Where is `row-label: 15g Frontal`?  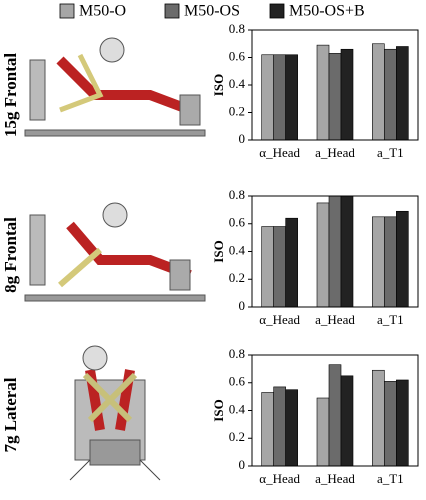 row-label: 15g Frontal is located at coordinates (10, 95).